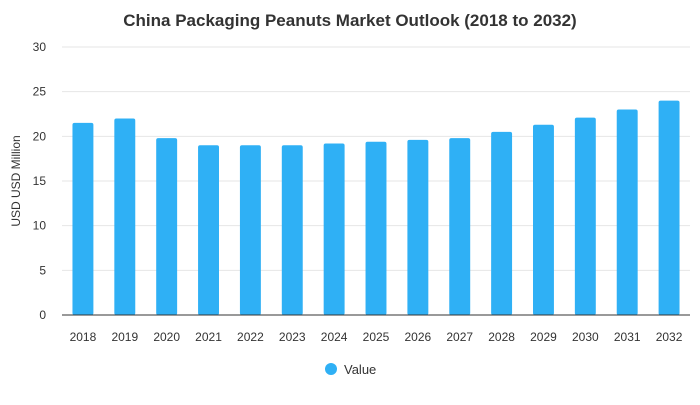  What do you see at coordinates (208, 230) in the screenshot?
I see `bar-2021` at bounding box center [208, 230].